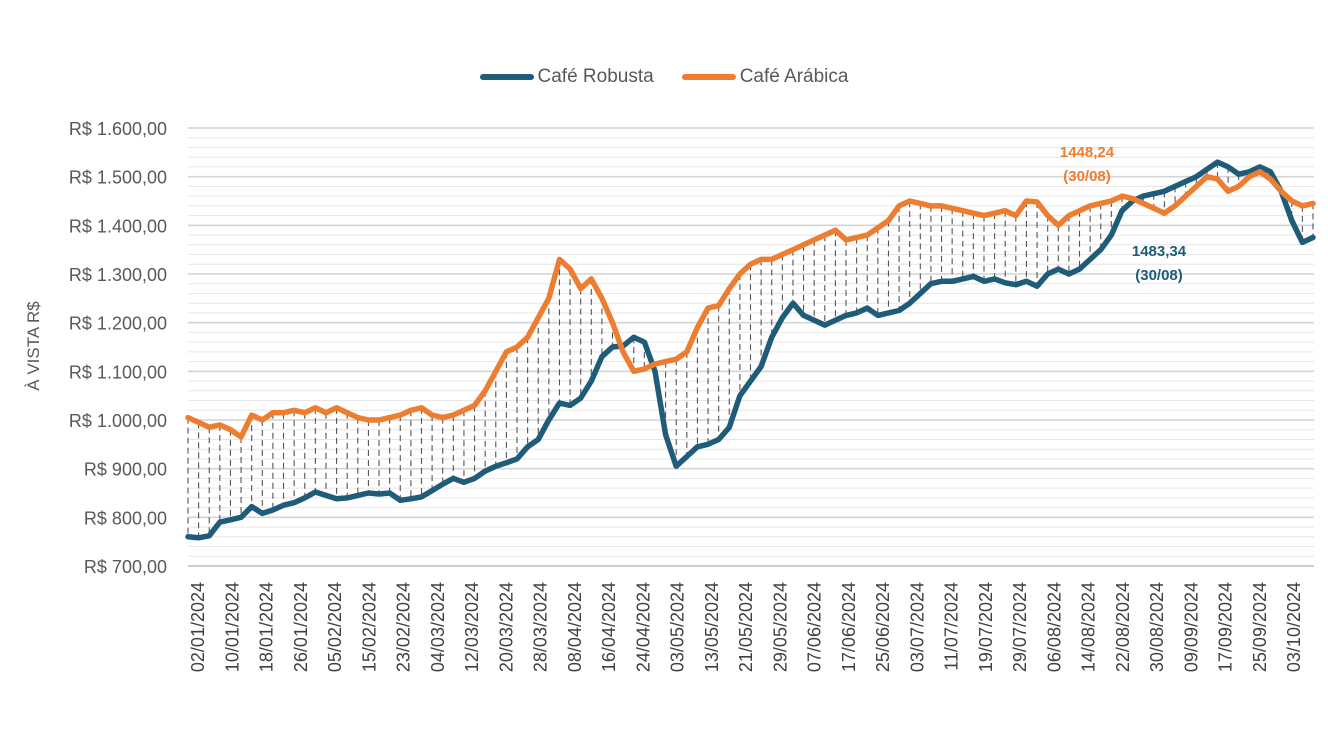 This screenshot has height=752, width=1328. What do you see at coordinates (118, 129) in the screenshot?
I see `y-tick-label: R$ 1.600,00` at bounding box center [118, 129].